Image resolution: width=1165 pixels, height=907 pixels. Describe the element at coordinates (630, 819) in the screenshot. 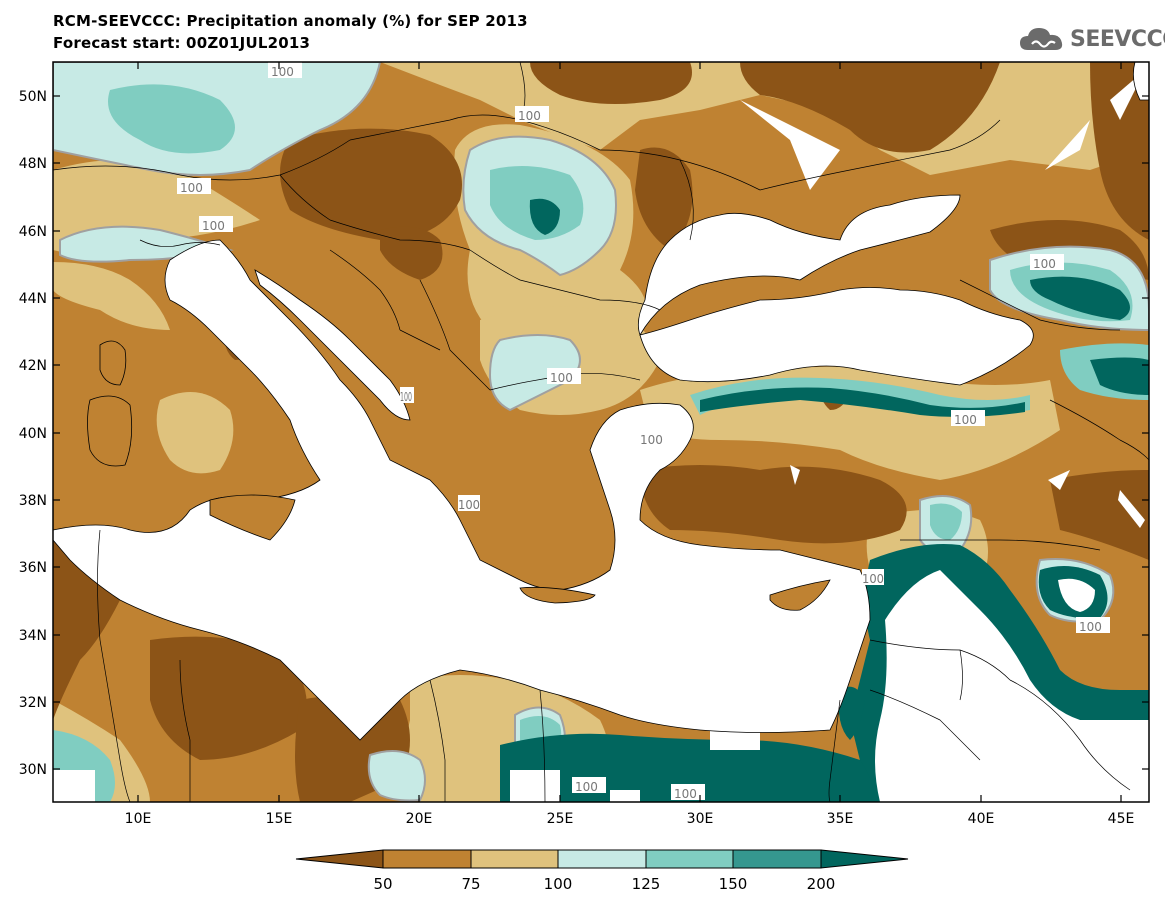

I see `longitude-labels: 10E 15E 20E 25E 30E 35E 40E 45E` at that location.